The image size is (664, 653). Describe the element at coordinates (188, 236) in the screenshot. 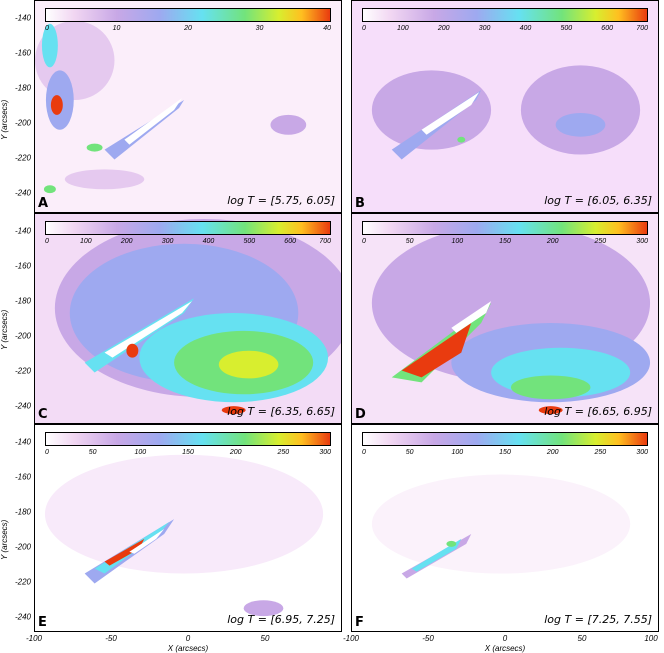

I see `colorbar: 0 100 200 300 400 500 600 700` at that location.